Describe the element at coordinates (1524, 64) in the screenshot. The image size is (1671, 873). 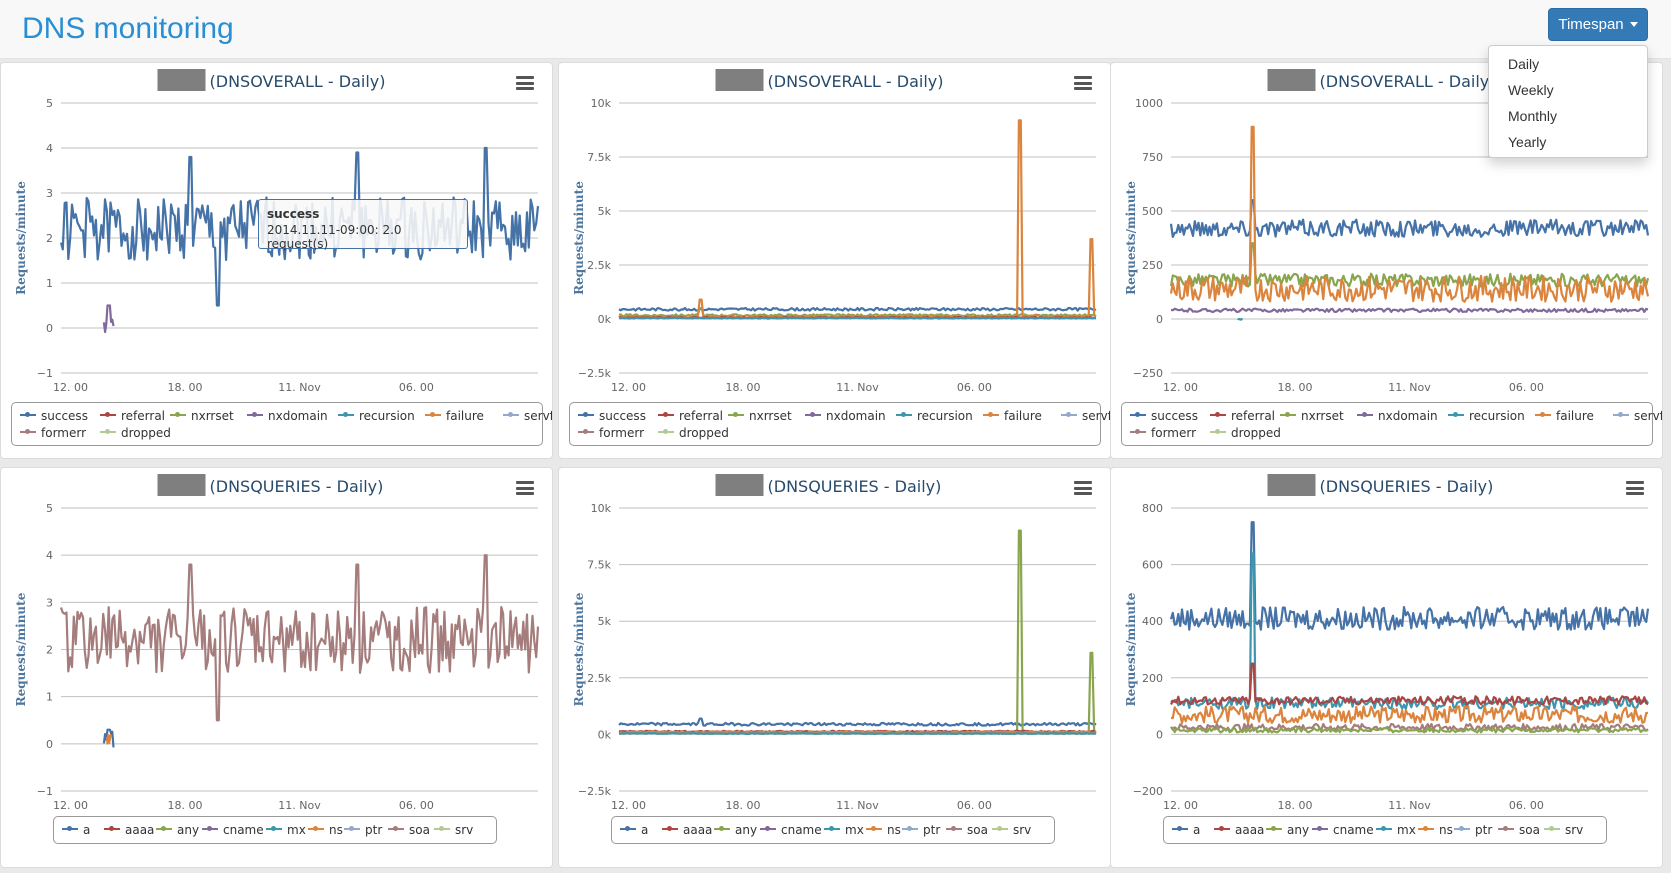
I see `timespan-option-daily: Daily` at that location.